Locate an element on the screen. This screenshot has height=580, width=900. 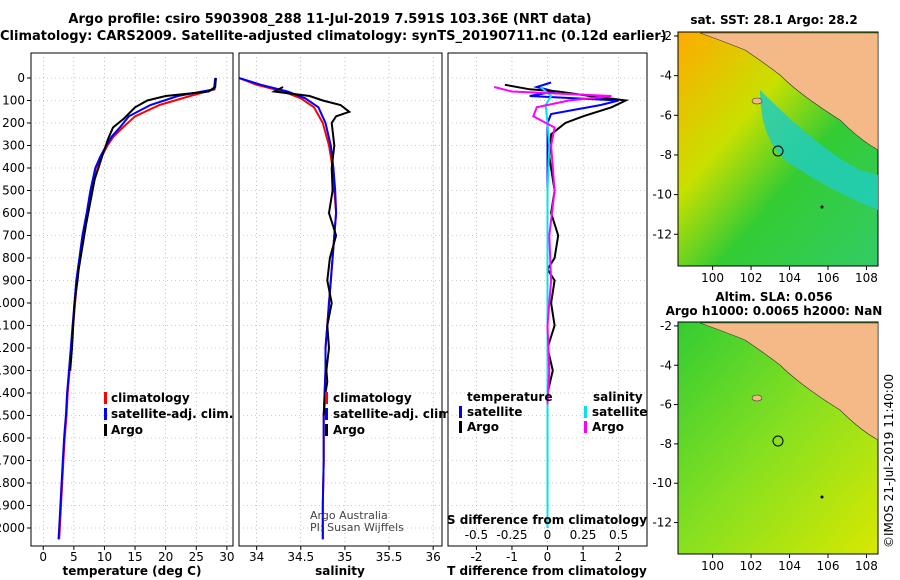
argo-position-marker is located at coordinates (778, 151).